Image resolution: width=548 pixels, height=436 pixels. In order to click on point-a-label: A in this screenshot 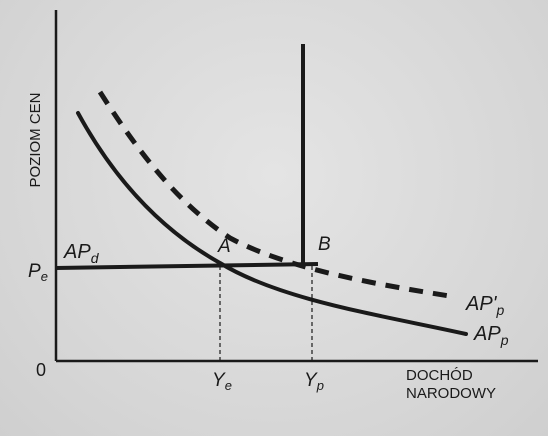, I will do `click(224, 246)`.